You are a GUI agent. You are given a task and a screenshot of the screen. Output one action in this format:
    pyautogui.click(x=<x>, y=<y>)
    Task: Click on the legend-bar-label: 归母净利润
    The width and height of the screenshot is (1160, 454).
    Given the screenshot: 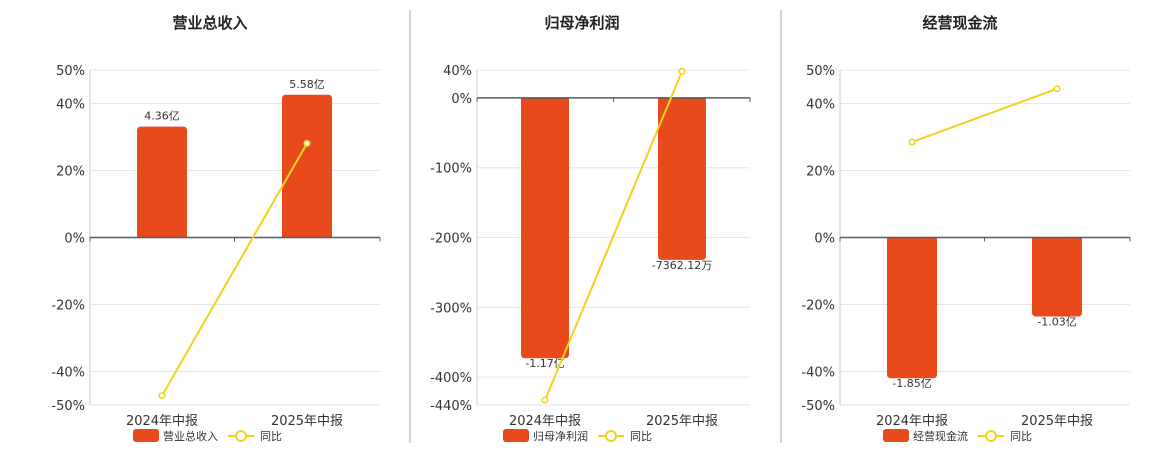 What is the action you would take?
    pyautogui.click(x=560, y=436)
    